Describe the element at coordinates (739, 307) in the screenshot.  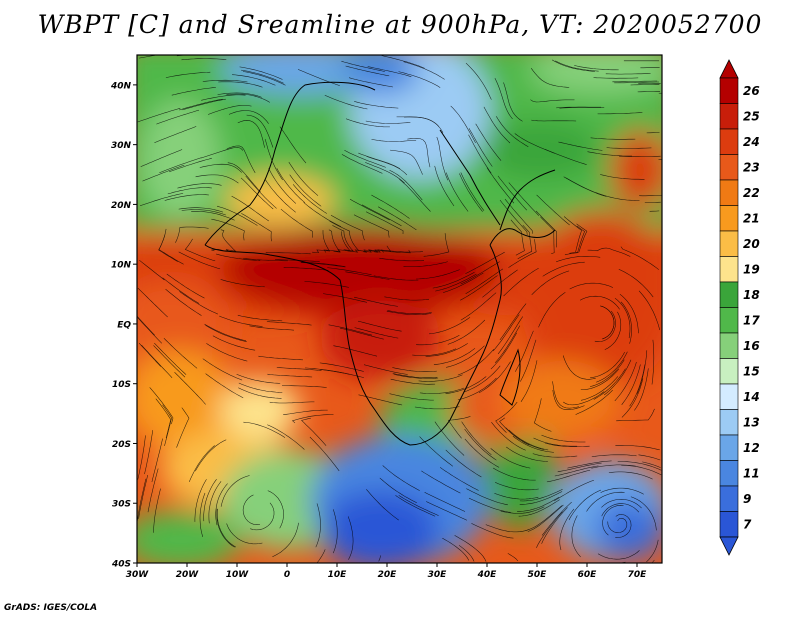
I see `colorbar: 26 25 24 23 22 21 20 19 18 17 16 15 14 13 12 11 9 7` at that location.